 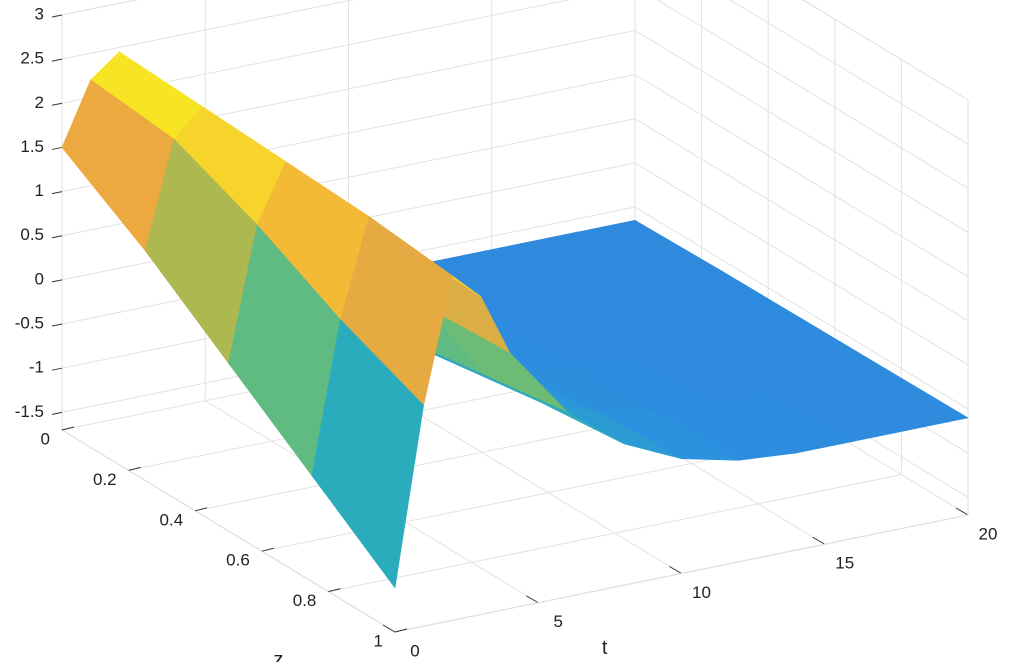 What do you see at coordinates (39, 278) in the screenshot?
I see `v-tick-label: 0` at bounding box center [39, 278].